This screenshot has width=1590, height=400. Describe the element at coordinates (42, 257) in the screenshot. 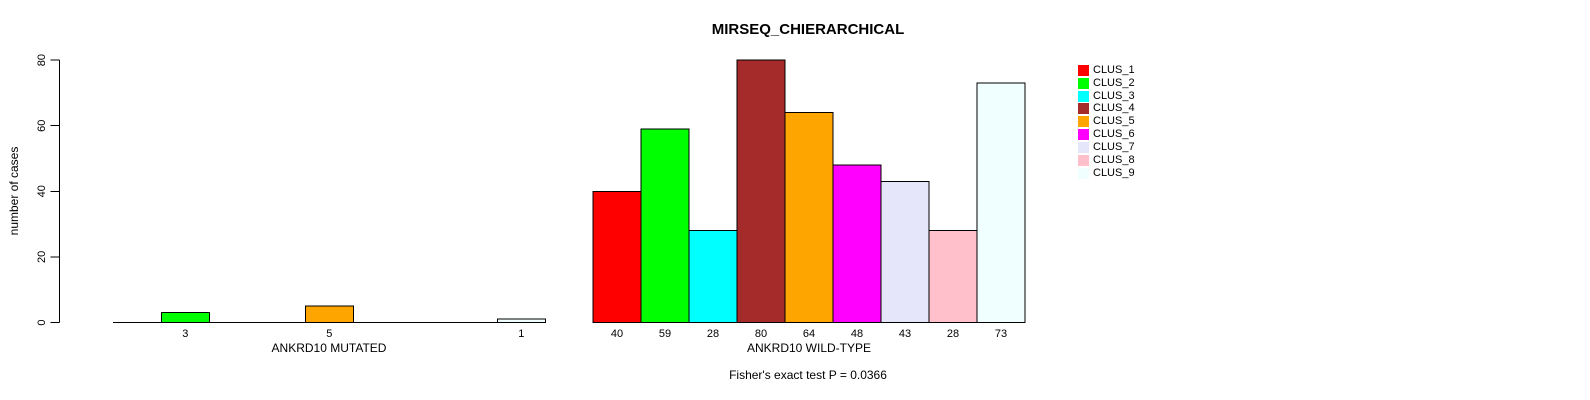

I see `y-axis-tick-label: 20` at that location.